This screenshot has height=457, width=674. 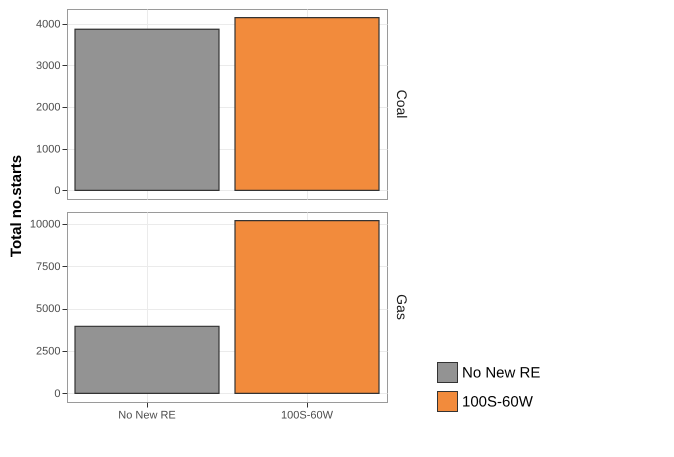 I want to click on y-tick-label: 5000, so click(x=48, y=309).